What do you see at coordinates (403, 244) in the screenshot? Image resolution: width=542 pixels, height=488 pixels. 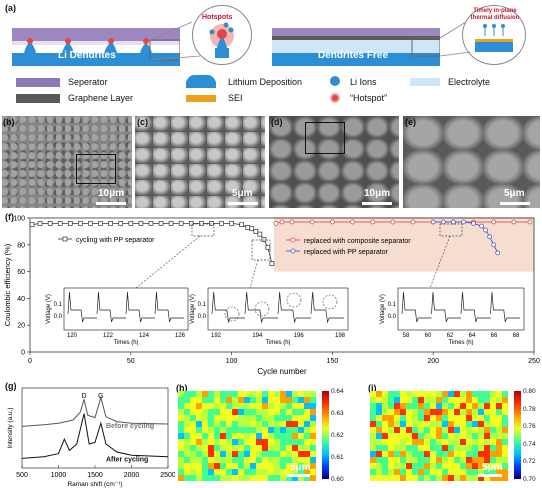 I see `shaded-region` at bounding box center [403, 244].